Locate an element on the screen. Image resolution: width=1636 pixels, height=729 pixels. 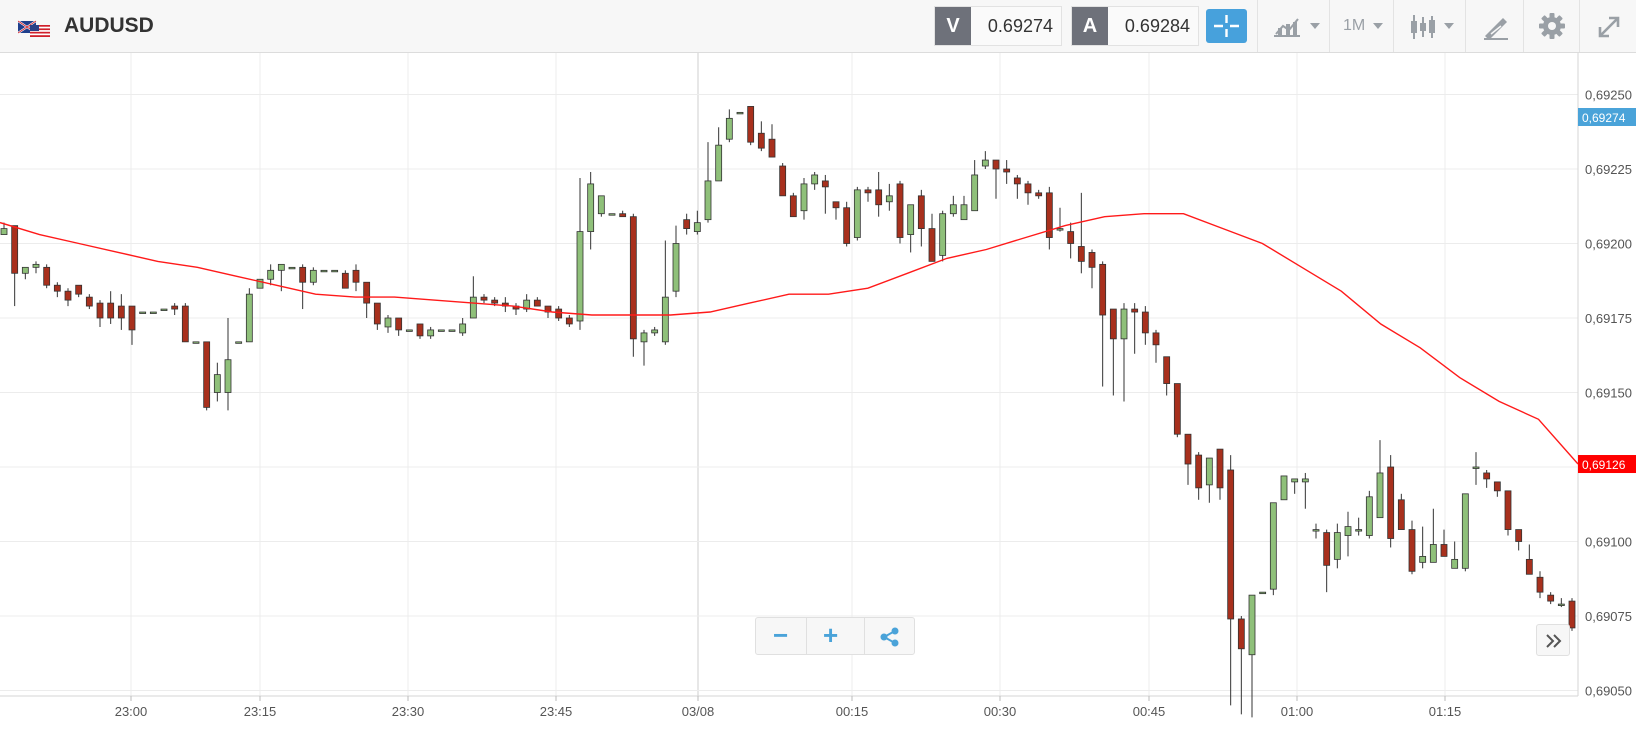
scroll-to-latest-button is located at coordinates (1553, 640).